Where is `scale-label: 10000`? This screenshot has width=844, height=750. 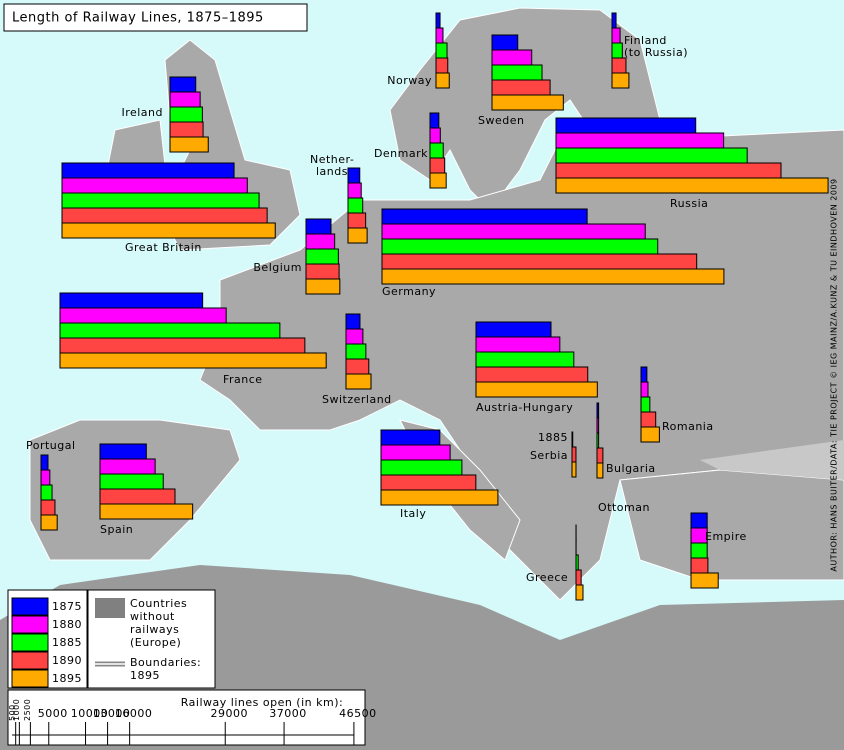 scale-label: 10000 is located at coordinates (90, 713).